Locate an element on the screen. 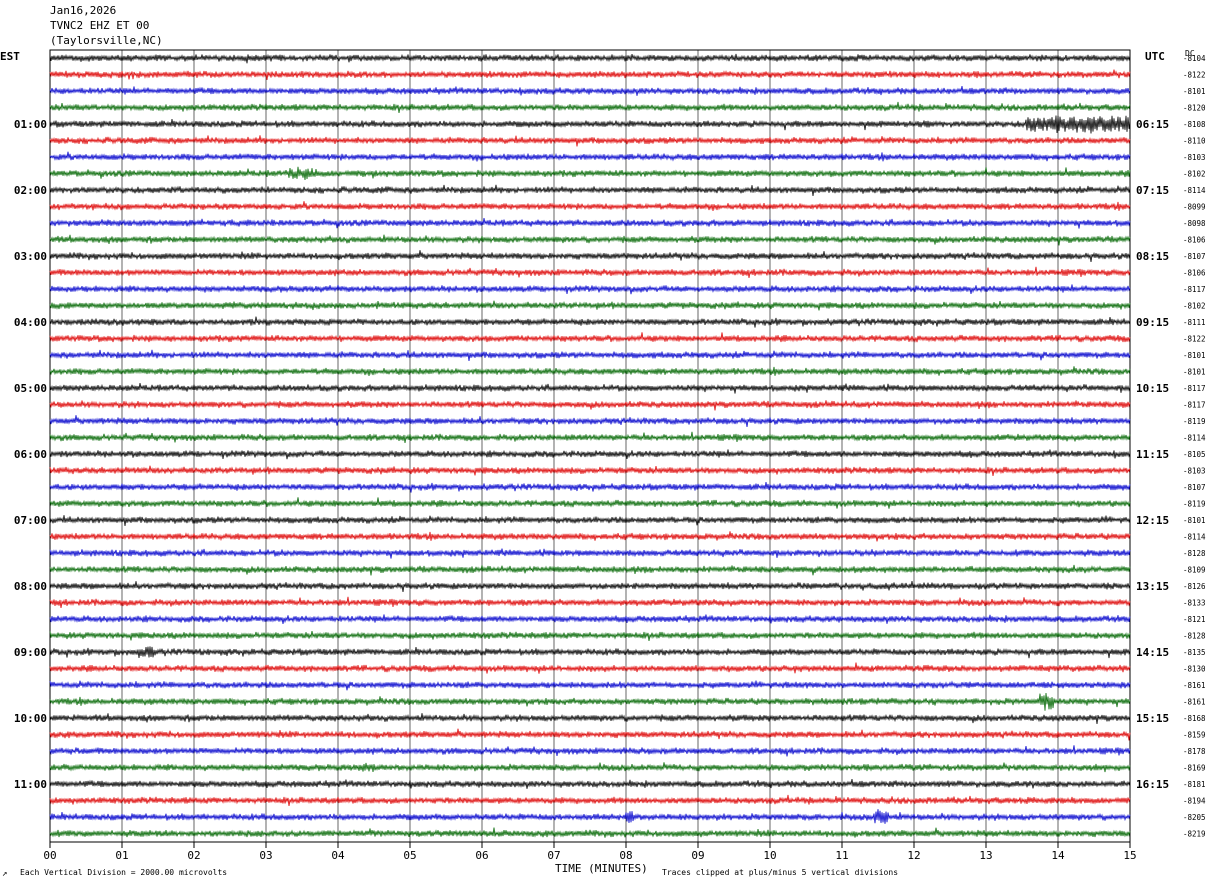 The image size is (1210, 886). x-tick-label: 05 is located at coordinates (409, 855).